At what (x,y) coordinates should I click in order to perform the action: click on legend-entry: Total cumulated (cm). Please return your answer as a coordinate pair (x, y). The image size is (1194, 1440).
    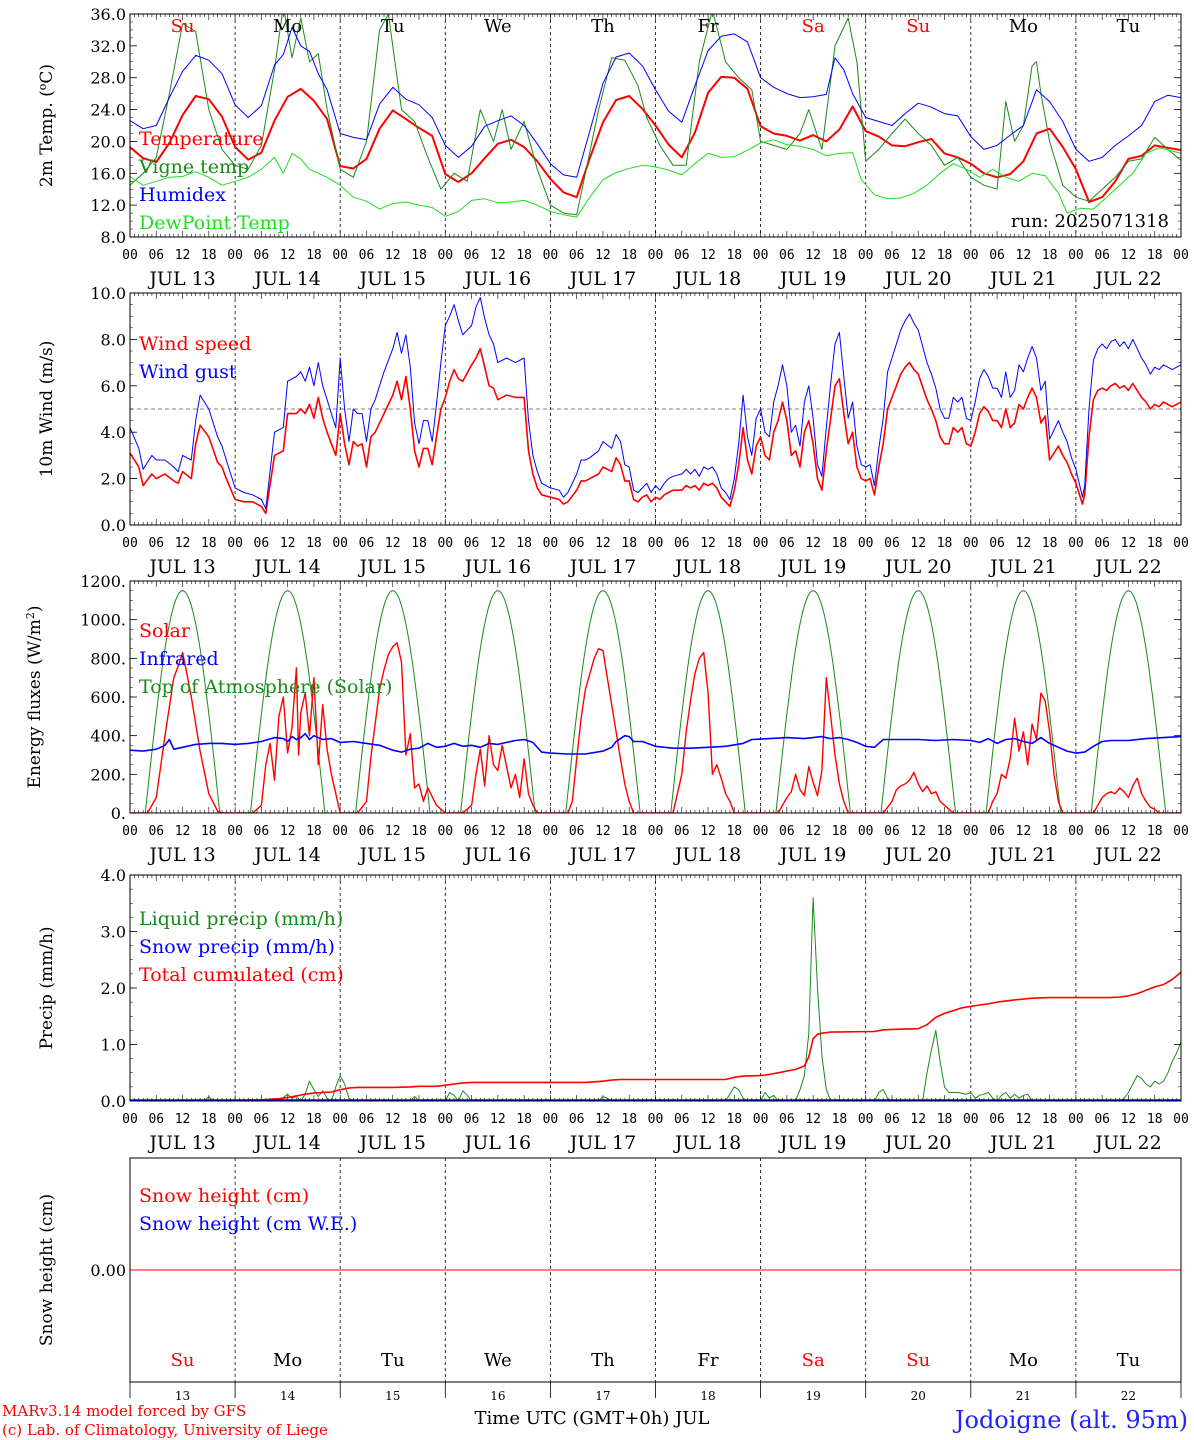
    Looking at the image, I should click on (241, 975).